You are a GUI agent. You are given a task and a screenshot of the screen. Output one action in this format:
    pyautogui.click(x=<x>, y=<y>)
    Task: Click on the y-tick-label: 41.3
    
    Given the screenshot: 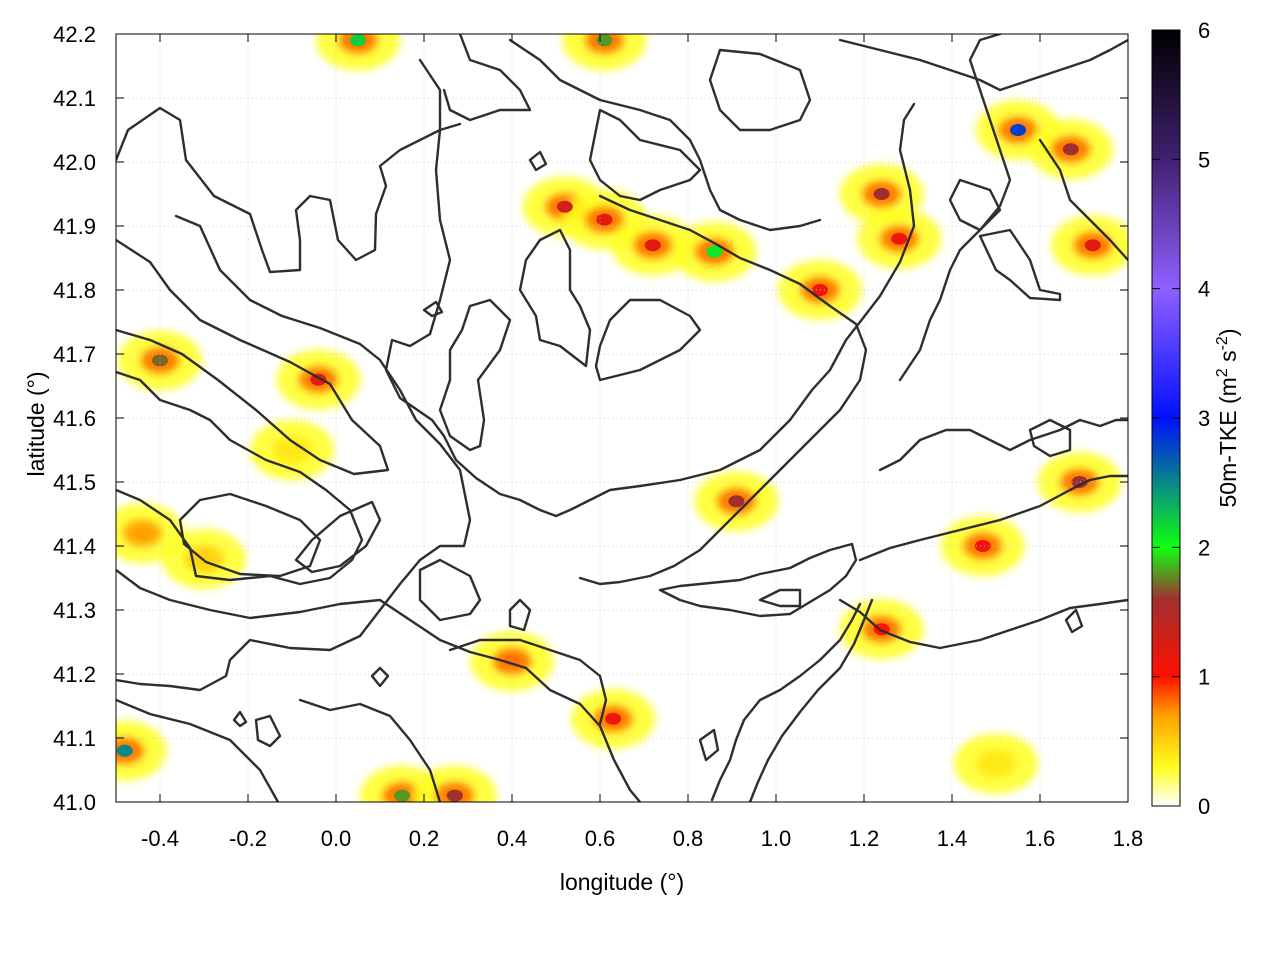 What is the action you would take?
    pyautogui.click(x=74, y=610)
    